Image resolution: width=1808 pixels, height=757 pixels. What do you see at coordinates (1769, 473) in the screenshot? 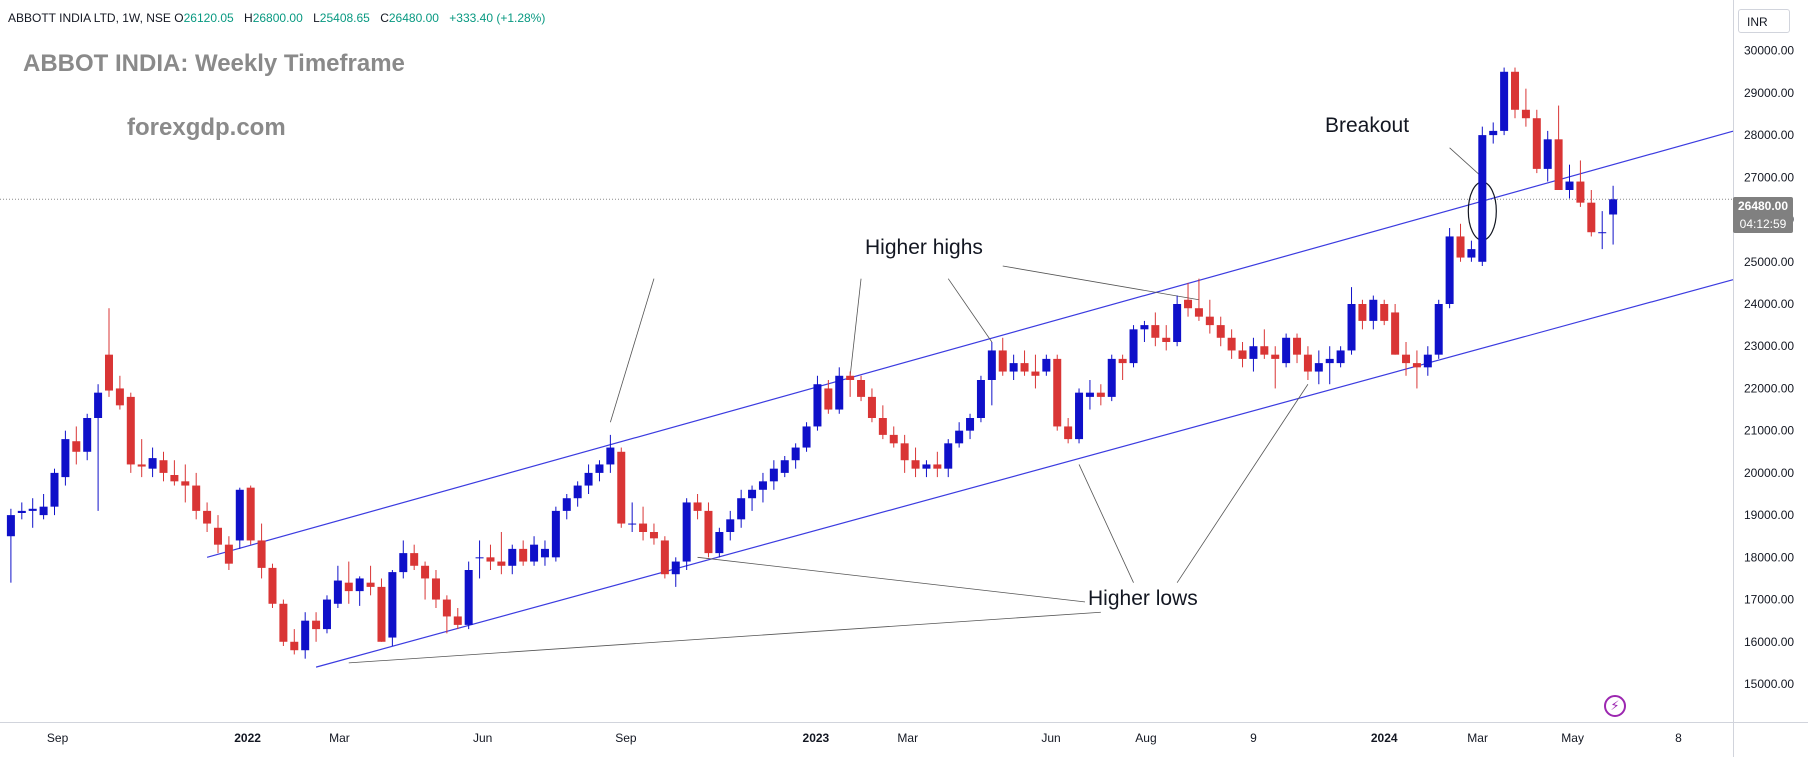
I see `y-tick-label: 20000.00` at bounding box center [1769, 473].